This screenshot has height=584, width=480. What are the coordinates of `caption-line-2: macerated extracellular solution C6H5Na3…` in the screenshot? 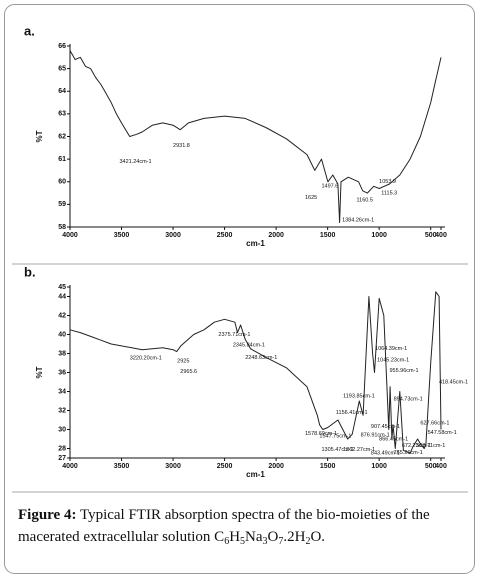 It's located at (171, 538).